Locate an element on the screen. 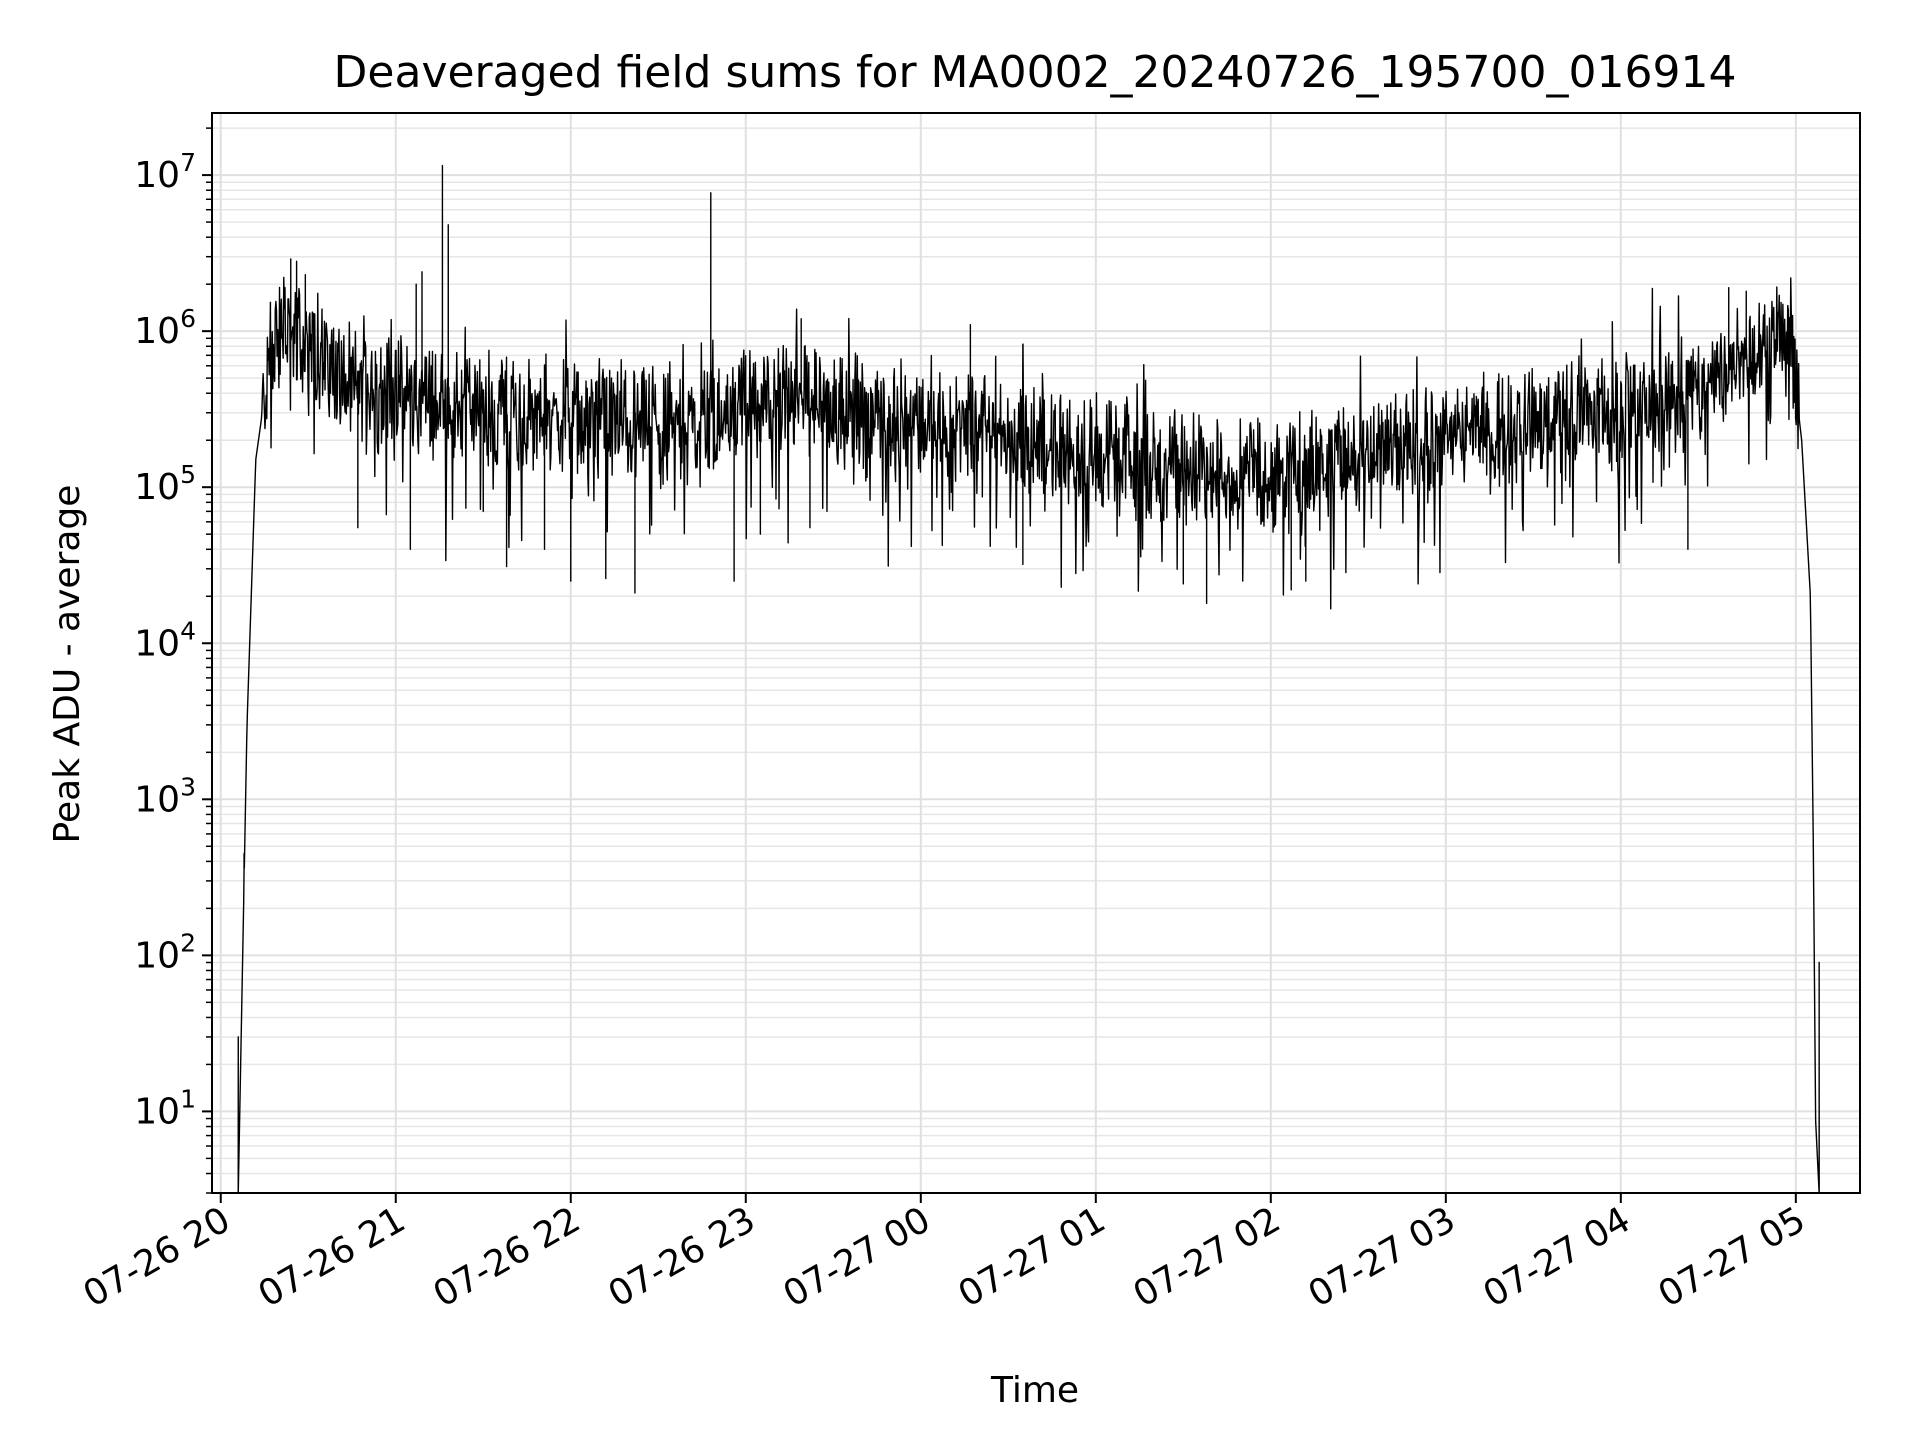  y-axis: 10¹ 10² 10³ 10⁴ 10⁵ 10⁶ 10⁷ is located at coordinates (173, 660).